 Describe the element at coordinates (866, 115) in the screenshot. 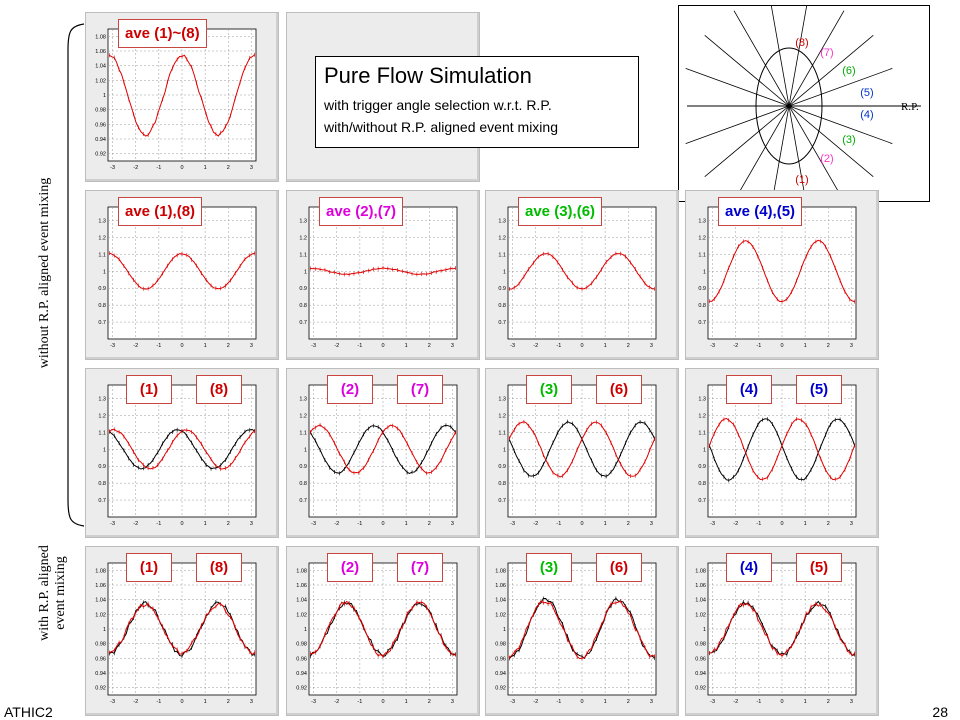

I see `rp-bin-label: (4)` at that location.